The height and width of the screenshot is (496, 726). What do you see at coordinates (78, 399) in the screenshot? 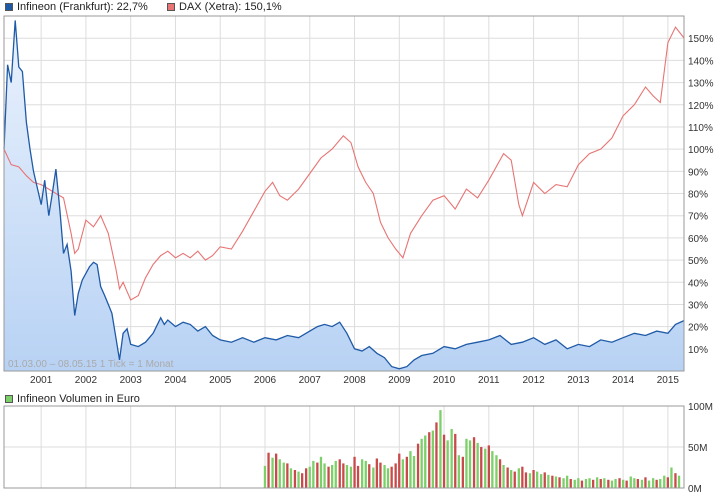
I see `legend-volume-label: Infineon Volumen in Euro` at bounding box center [78, 399].